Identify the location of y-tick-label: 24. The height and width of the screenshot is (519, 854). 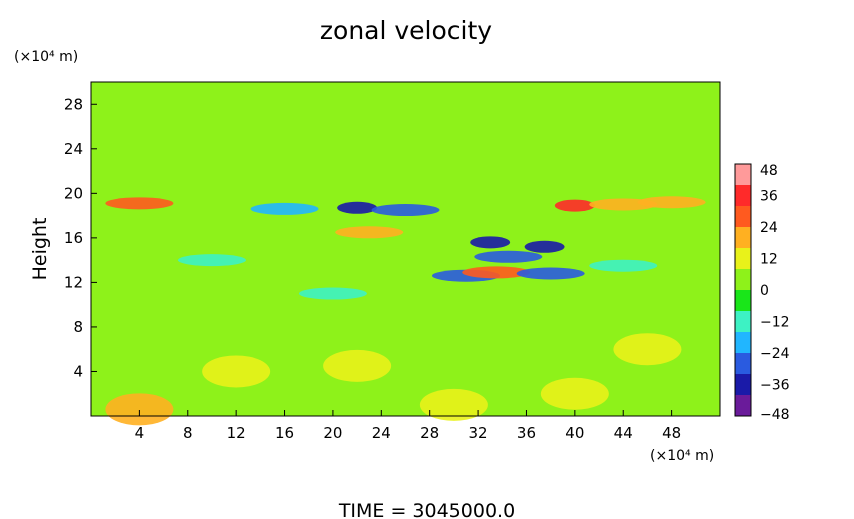
(73, 149).